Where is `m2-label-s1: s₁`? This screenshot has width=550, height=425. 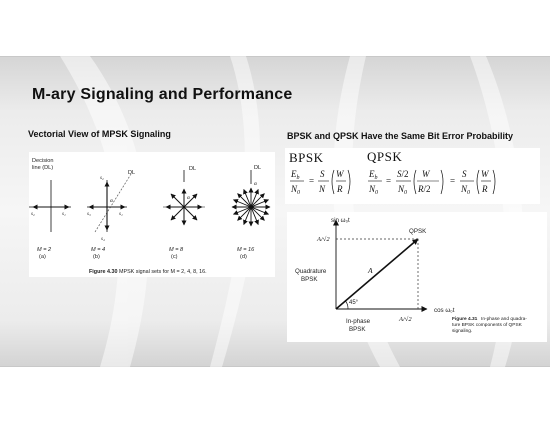 m2-label-s1: s₁ is located at coordinates (64, 214).